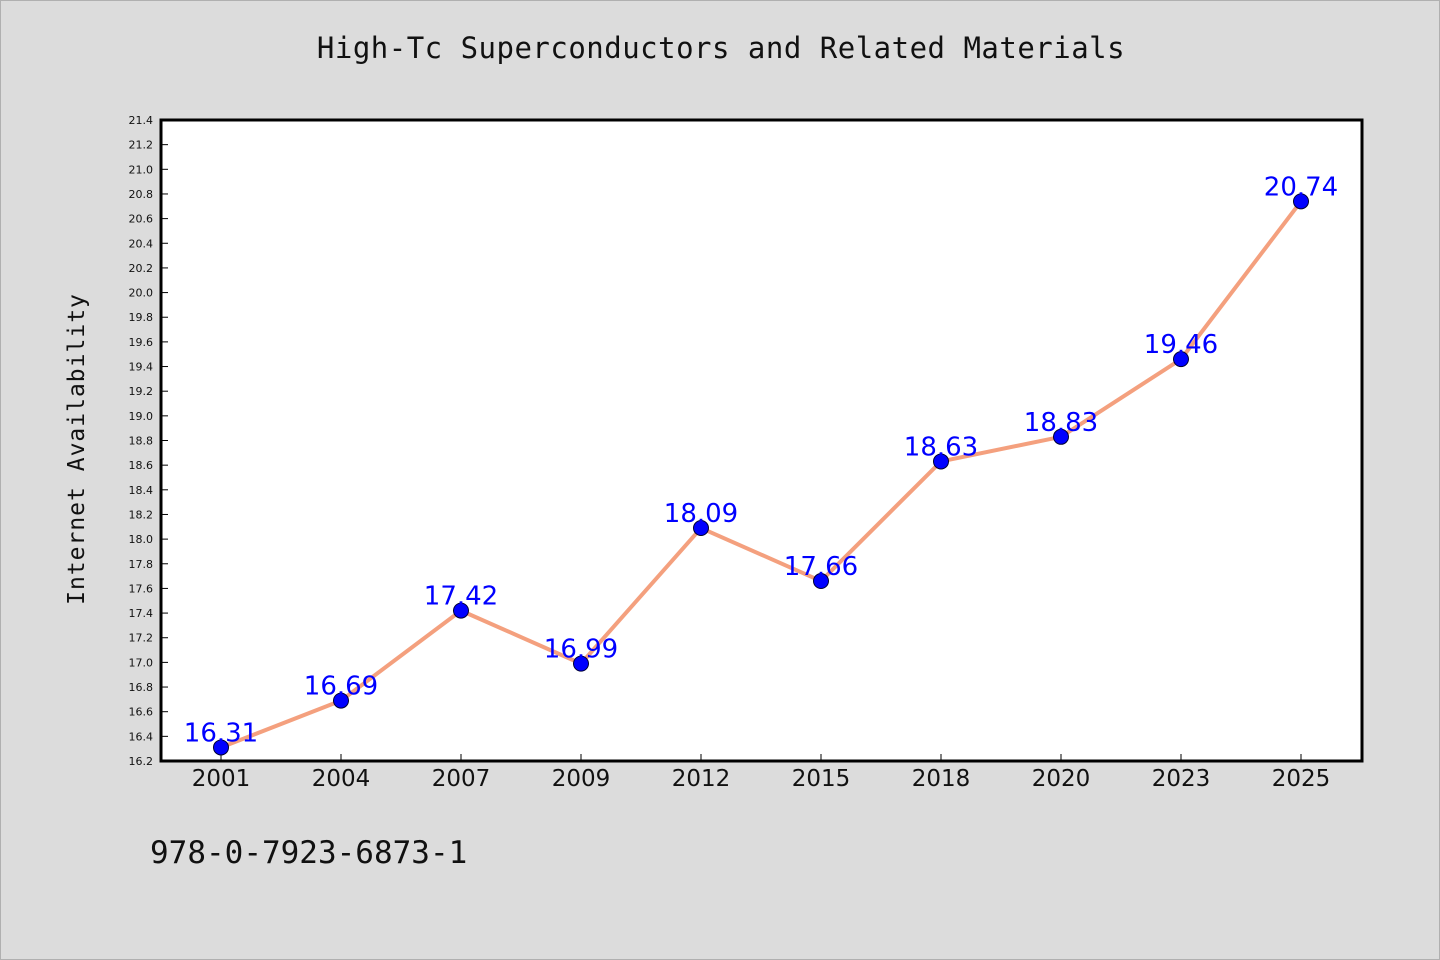 The height and width of the screenshot is (960, 1440). I want to click on data-label: 18.63, so click(941, 447).